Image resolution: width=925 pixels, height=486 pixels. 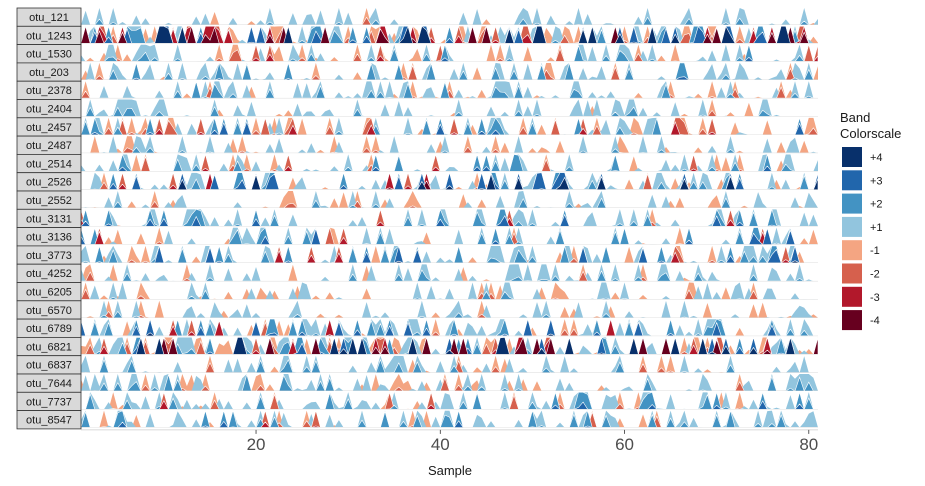 I want to click on legend-label: -2, so click(x=875, y=275).